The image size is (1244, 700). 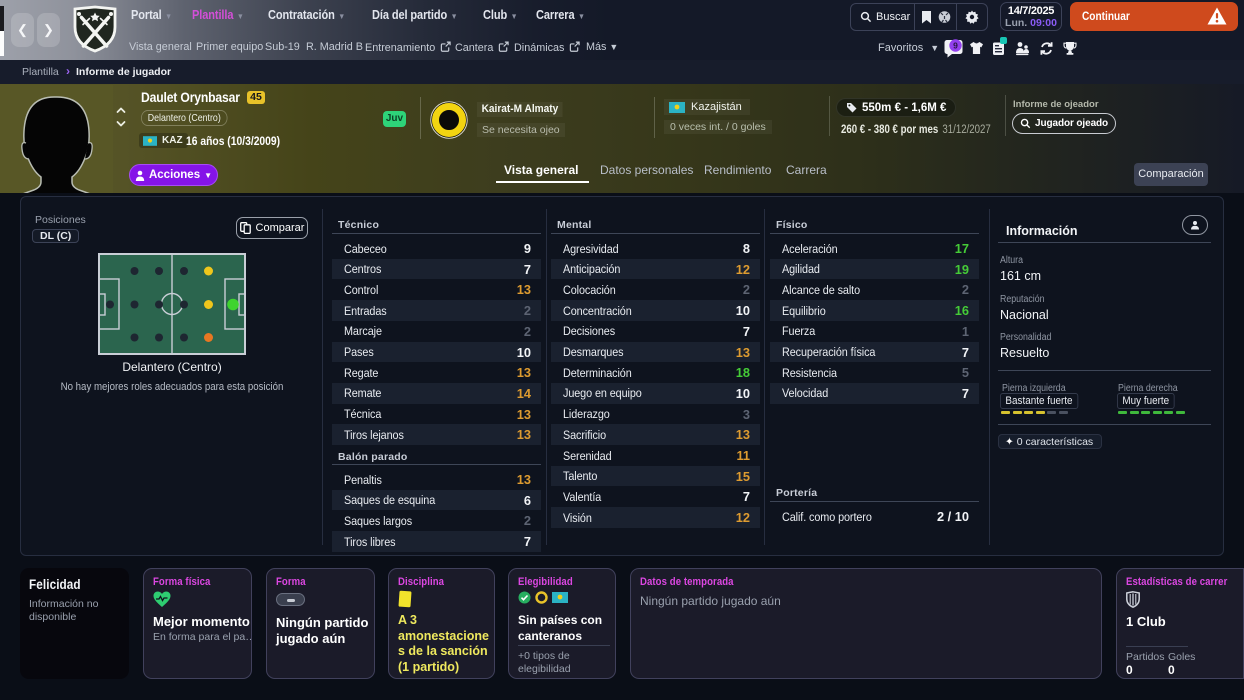 What do you see at coordinates (955, 46) in the screenshot?
I see `svg-text: 9` at bounding box center [955, 46].